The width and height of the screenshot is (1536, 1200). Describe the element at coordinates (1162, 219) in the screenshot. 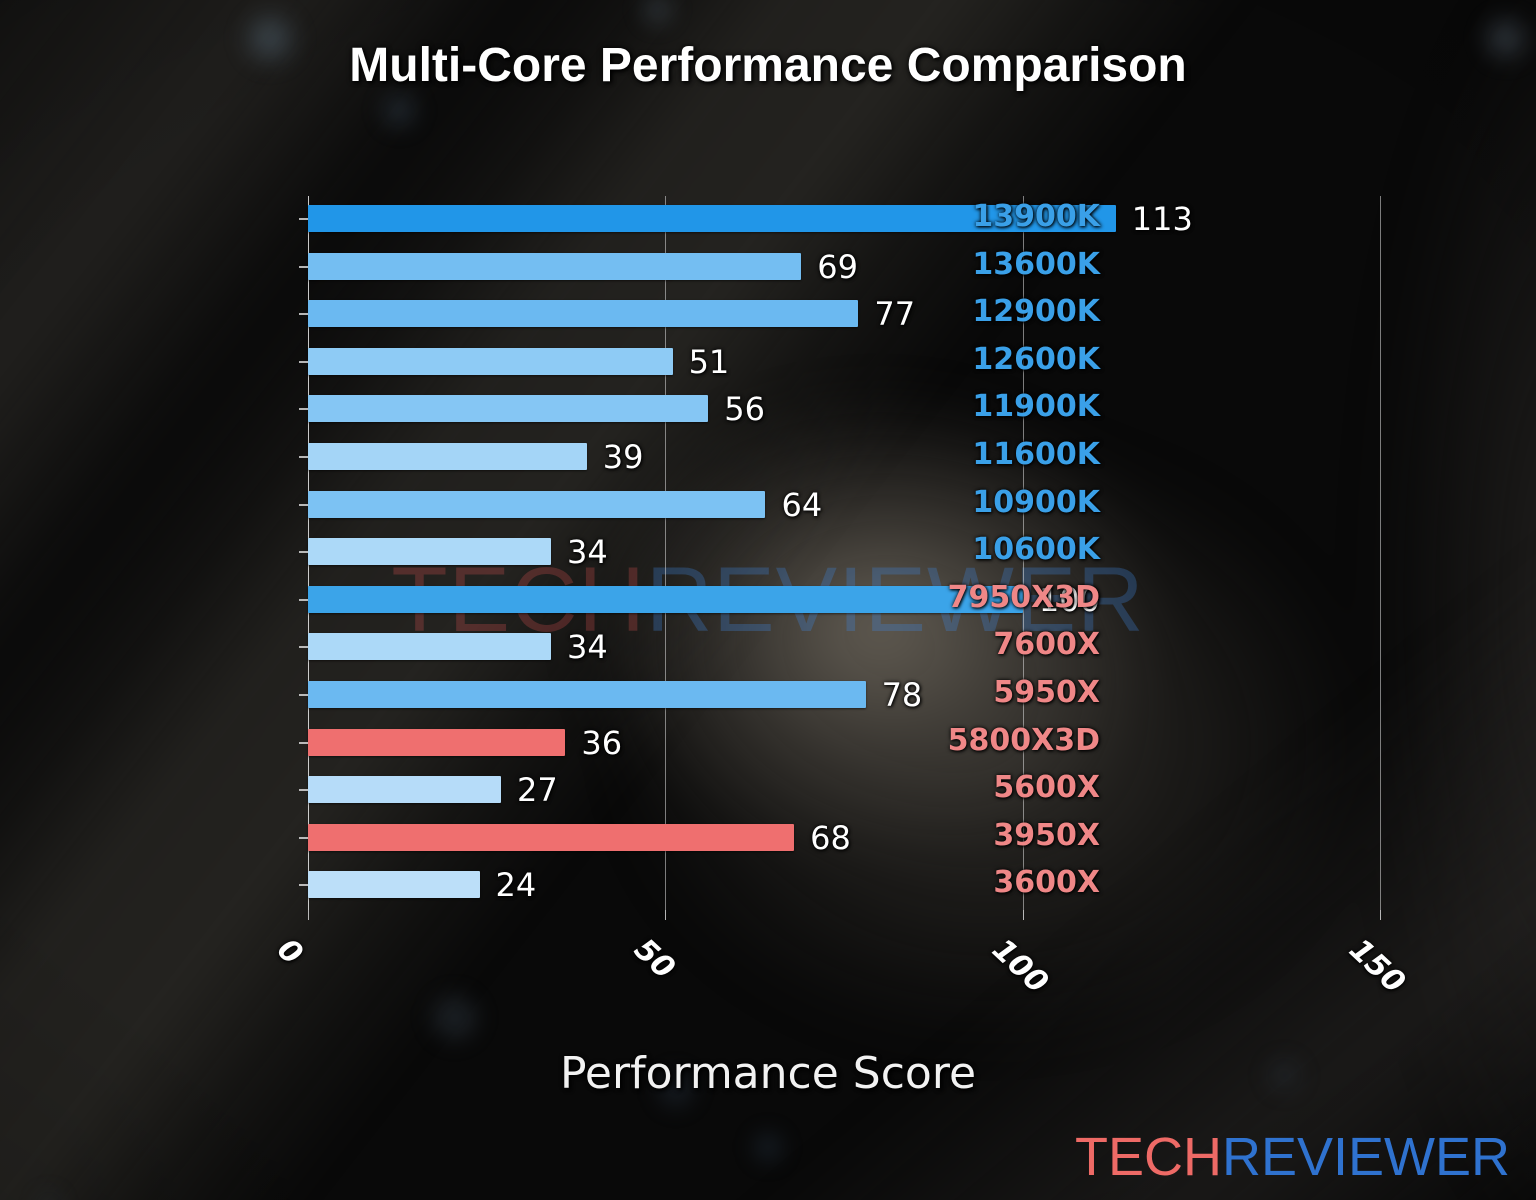

I see `bar-value-13900k: 113` at that location.